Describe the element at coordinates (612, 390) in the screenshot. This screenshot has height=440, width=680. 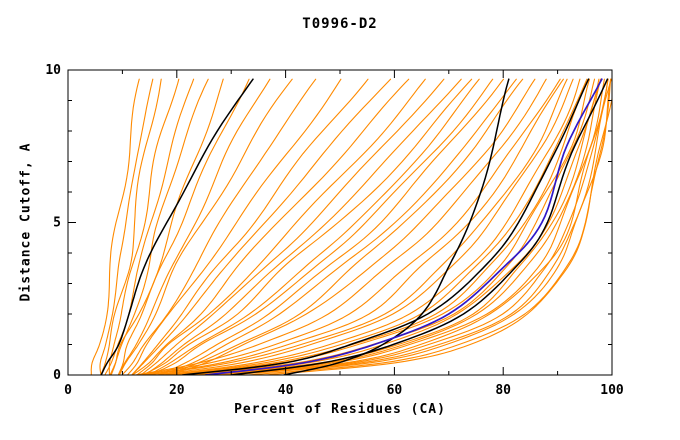
I see `svg-text: 100` at that location.